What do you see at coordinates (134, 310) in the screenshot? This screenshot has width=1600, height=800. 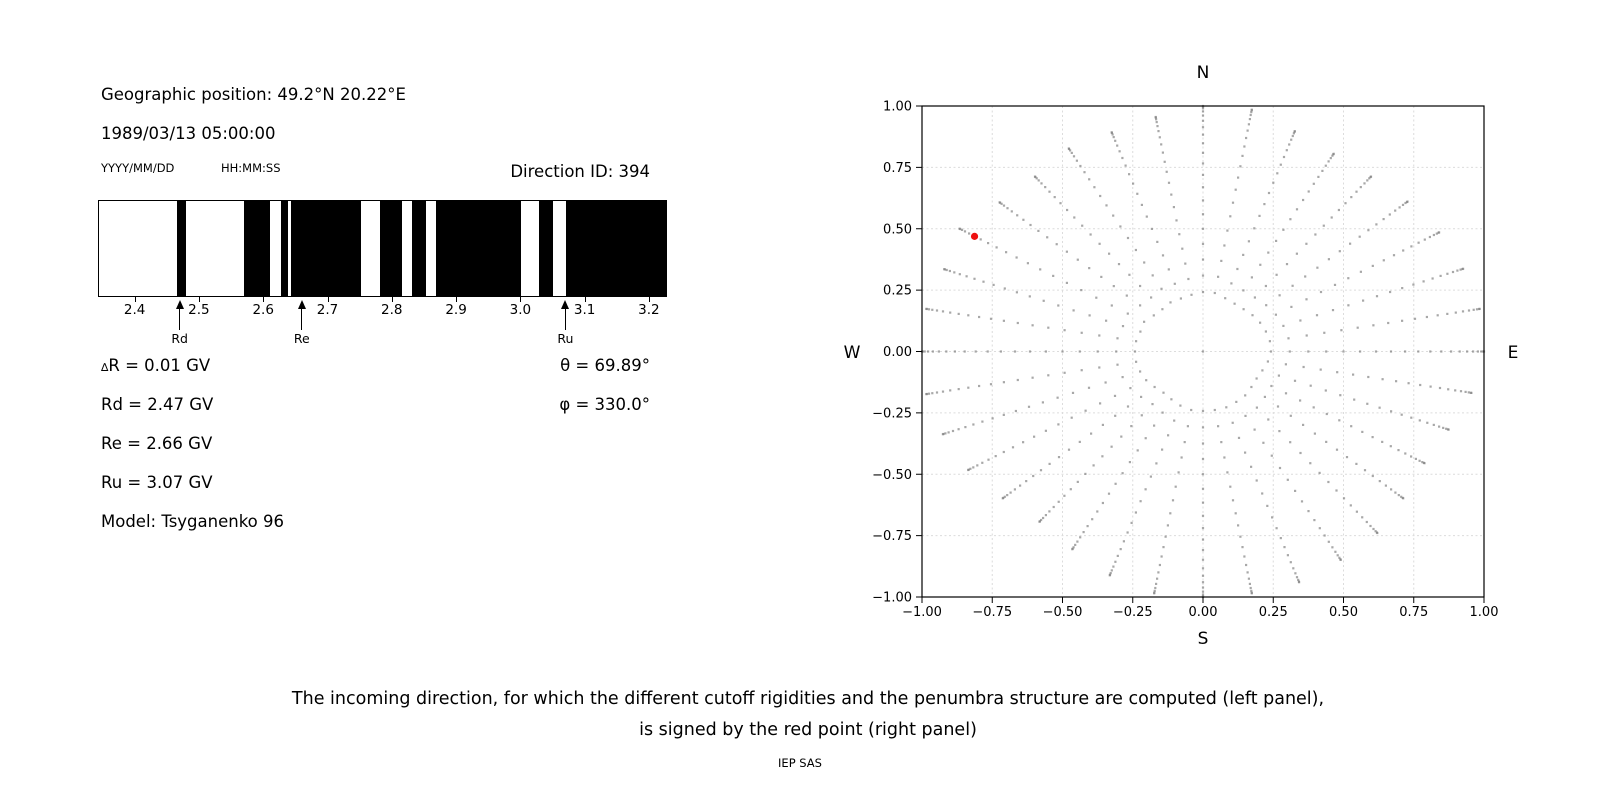 I see `axis-tick-label: 2.4` at bounding box center [134, 310].